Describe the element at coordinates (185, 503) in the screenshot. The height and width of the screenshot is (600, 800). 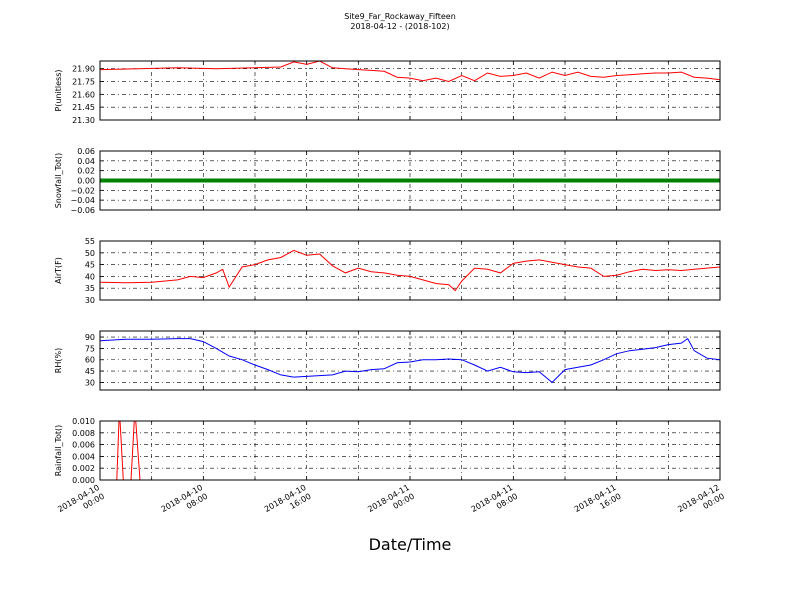
I see `x-tick-label: 2018-04-1008:00` at that location.